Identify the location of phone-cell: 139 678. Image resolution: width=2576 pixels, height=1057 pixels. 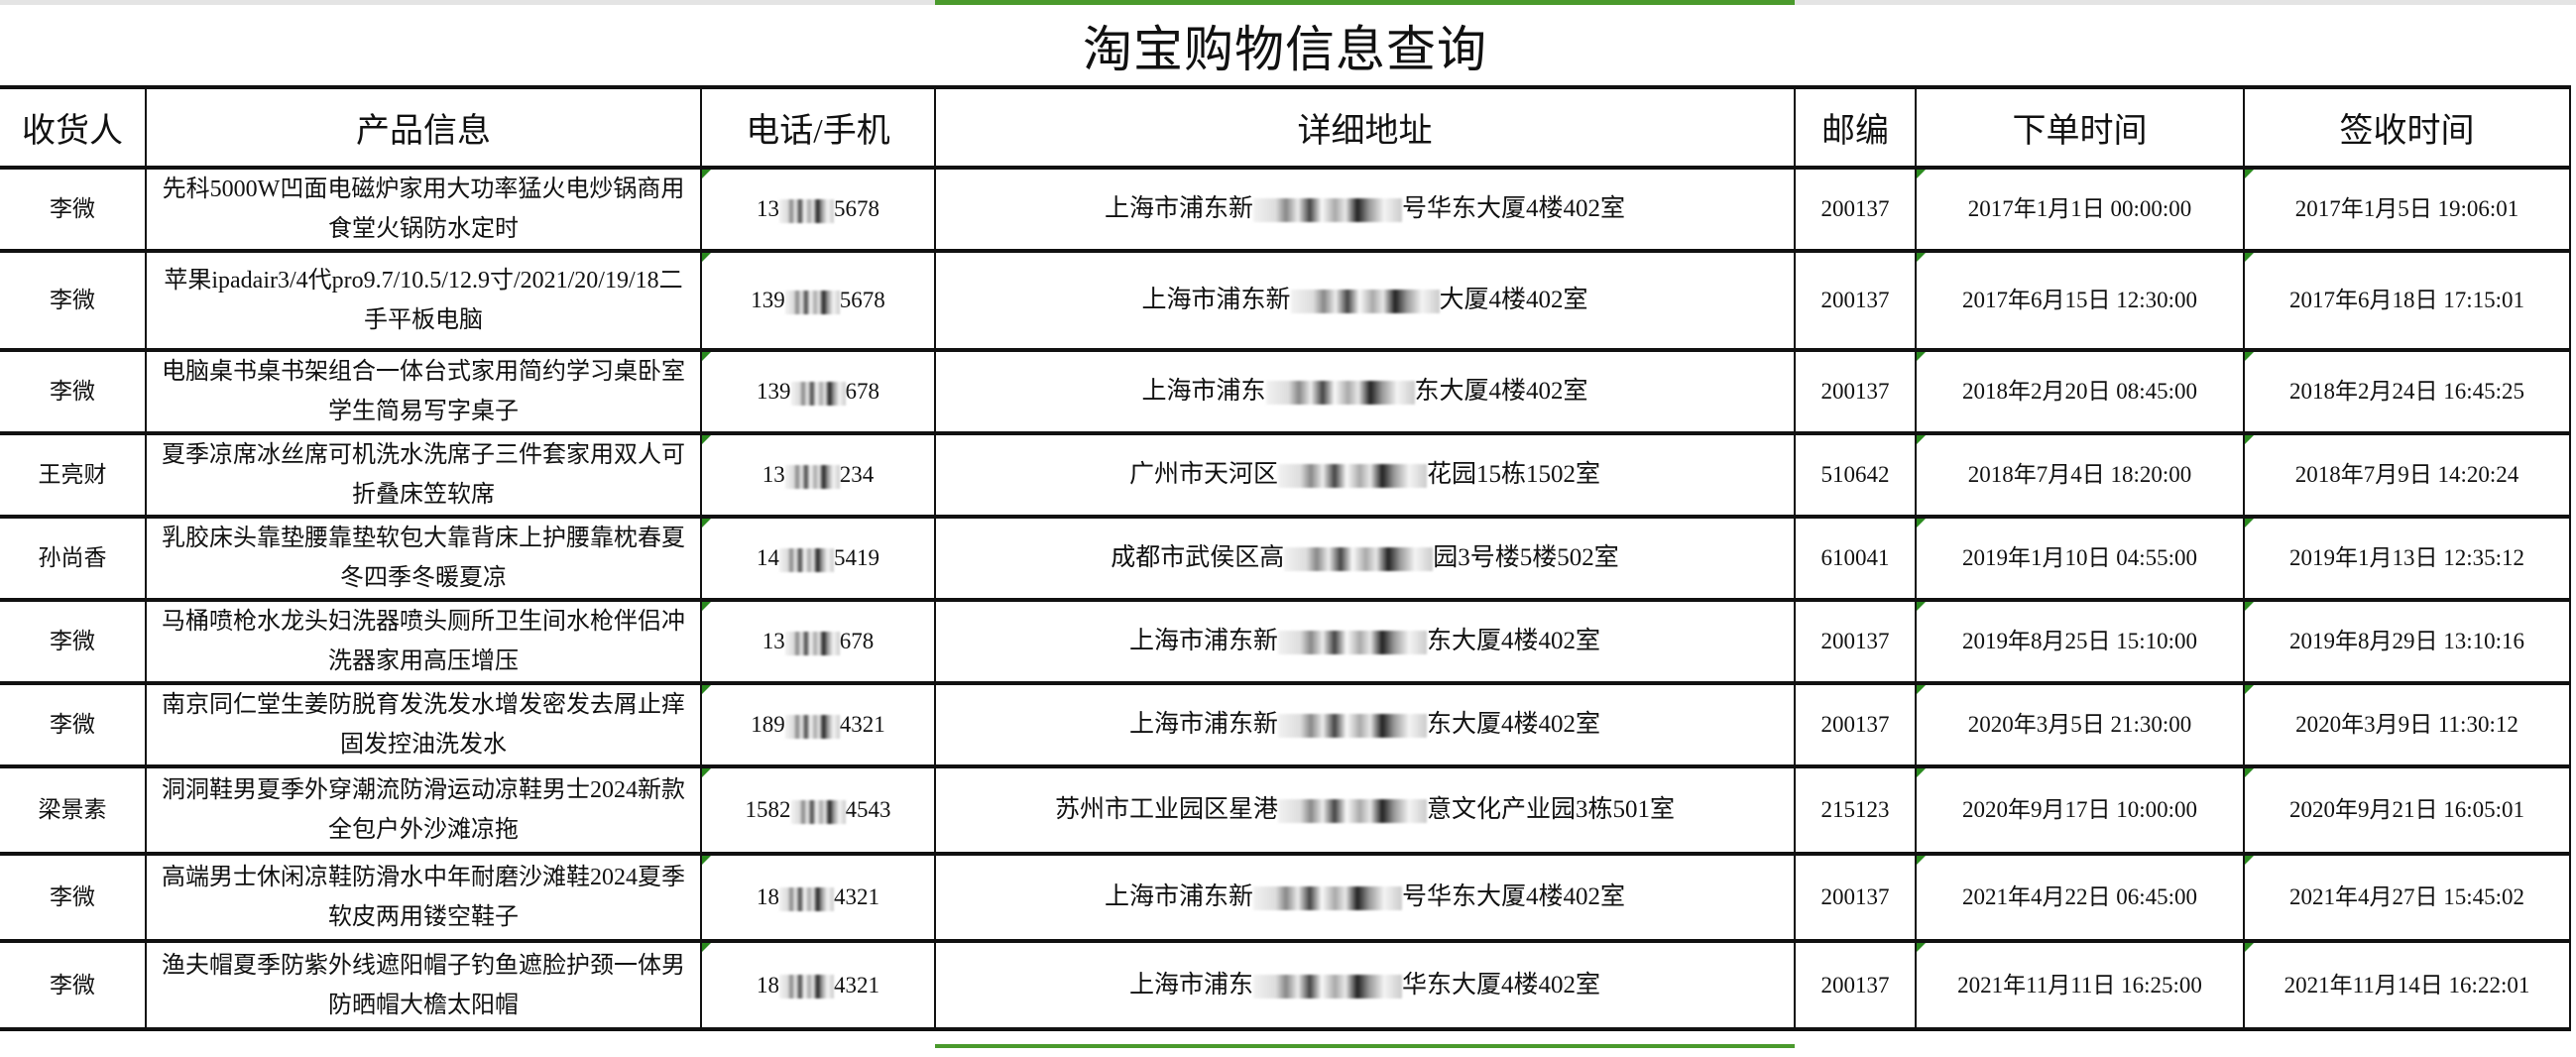
(818, 391).